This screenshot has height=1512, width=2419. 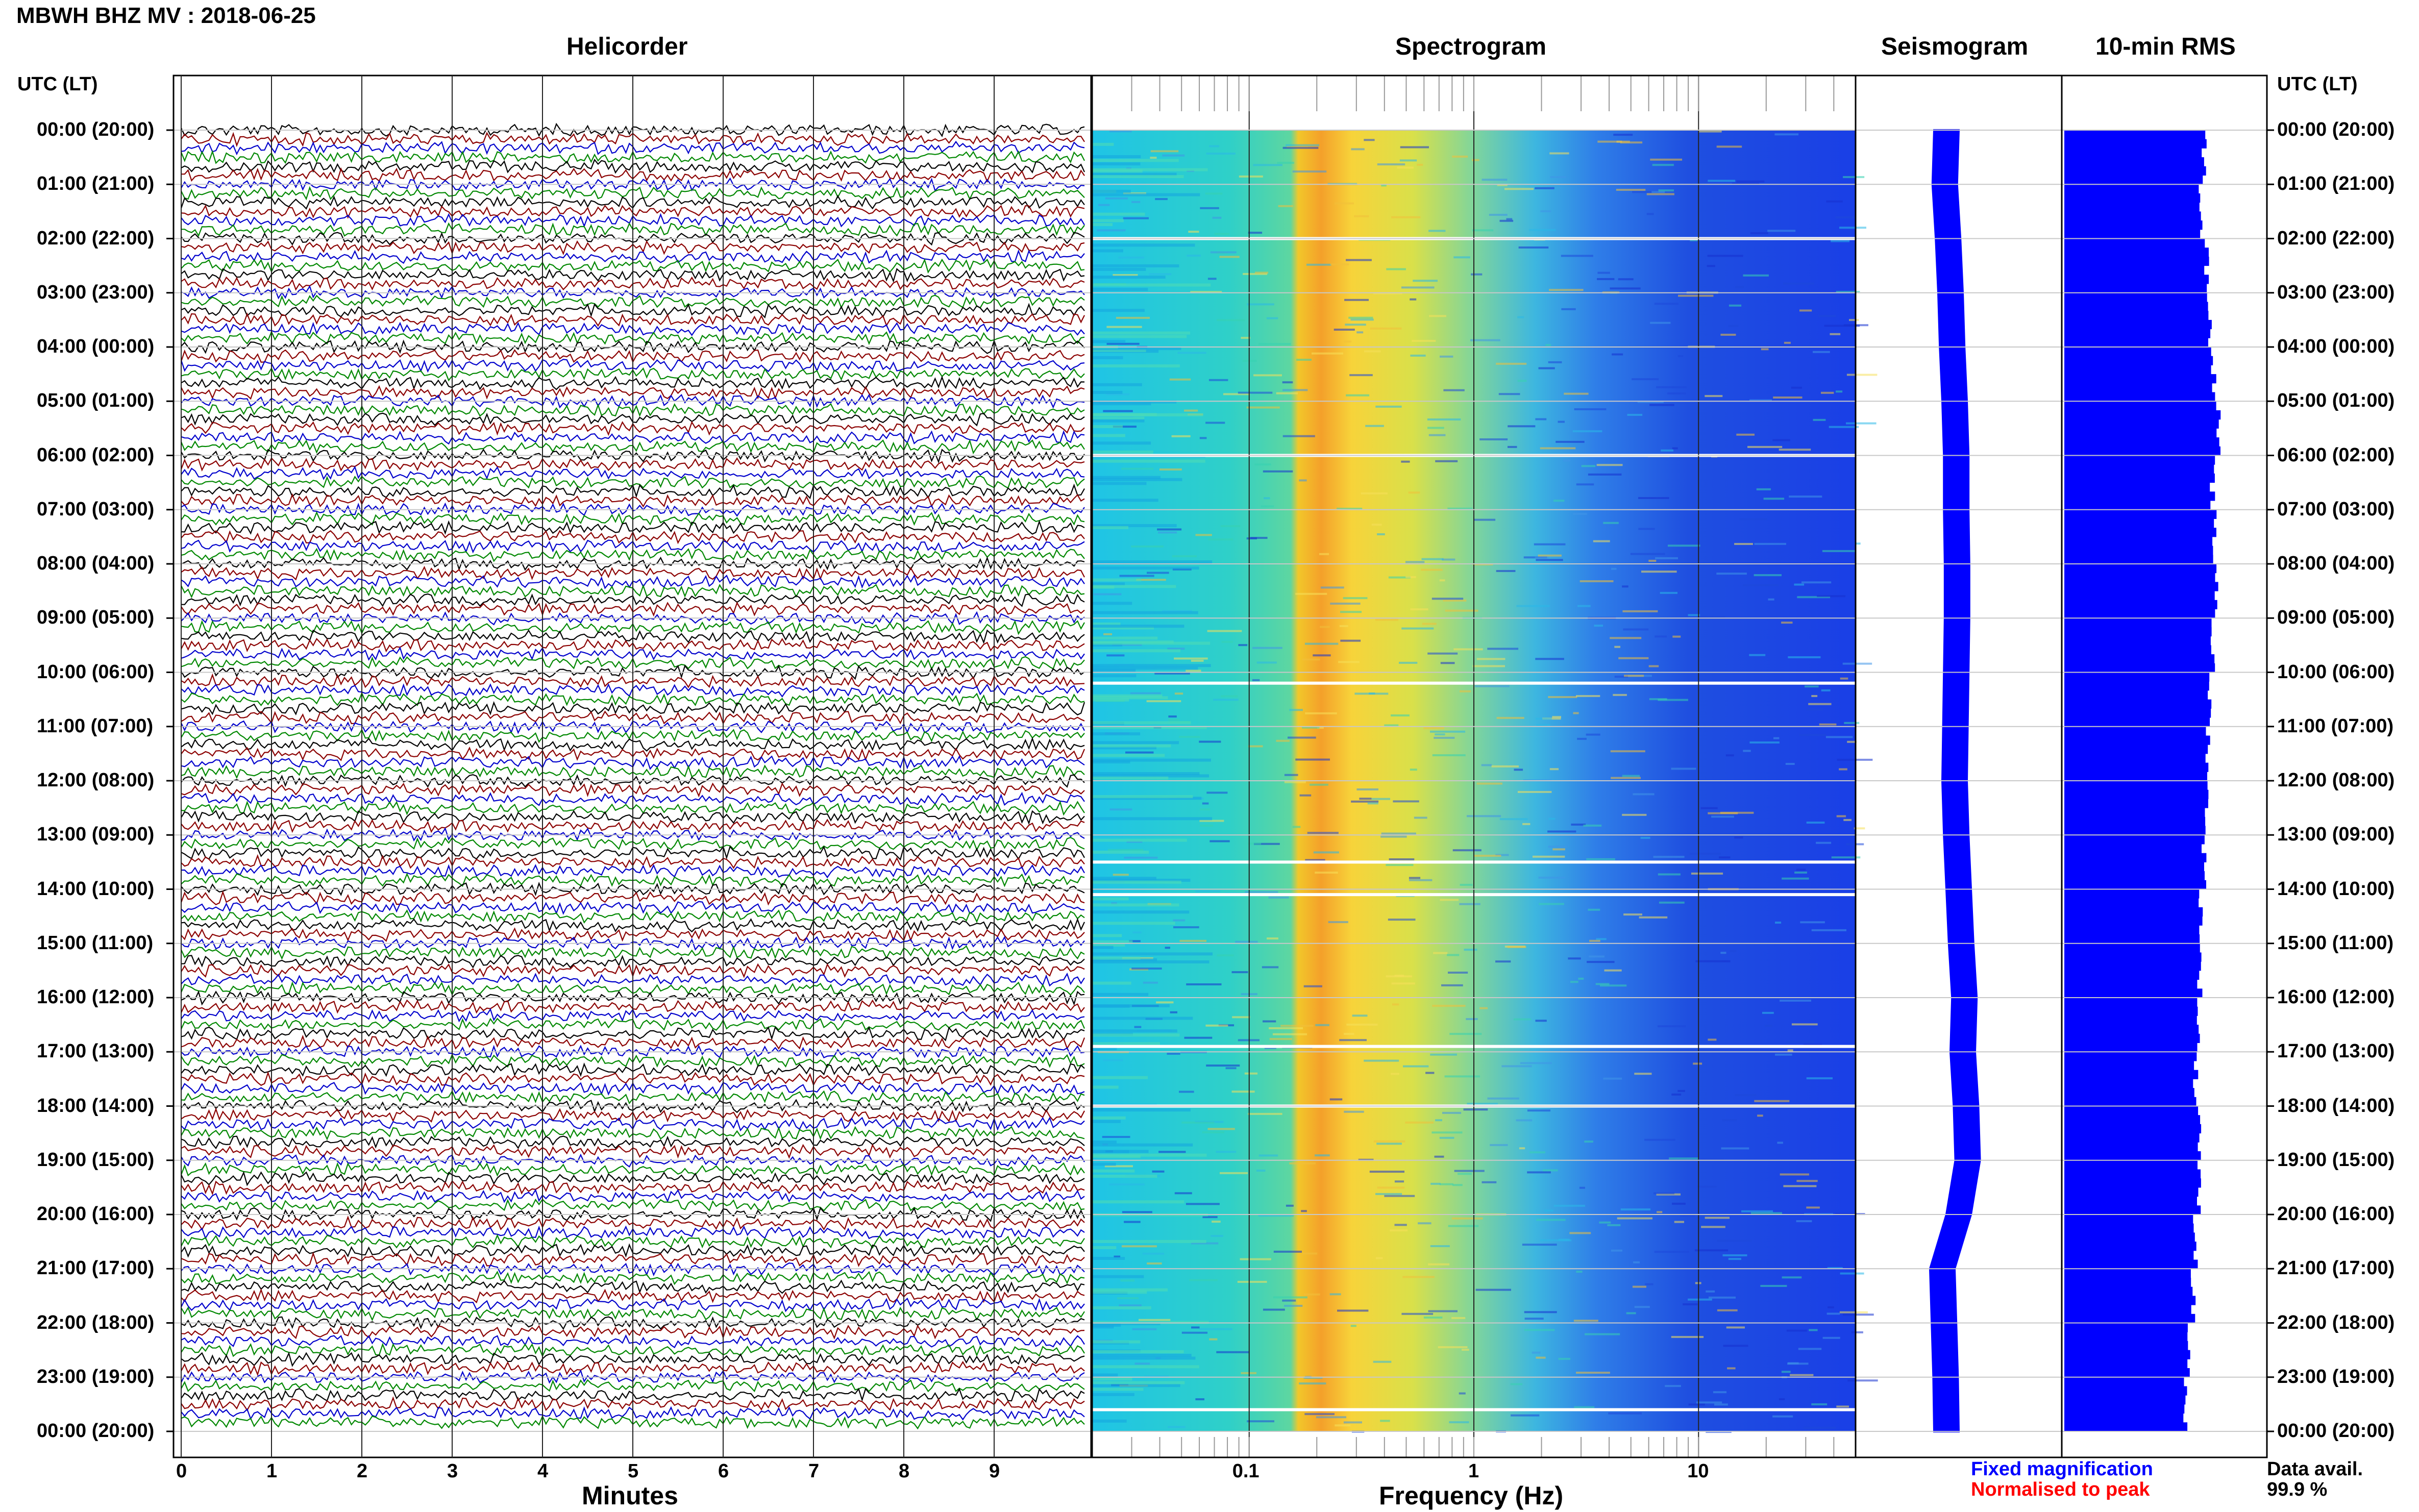 What do you see at coordinates (272, 1471) in the screenshot?
I see `minute-tick-label: 1` at bounding box center [272, 1471].